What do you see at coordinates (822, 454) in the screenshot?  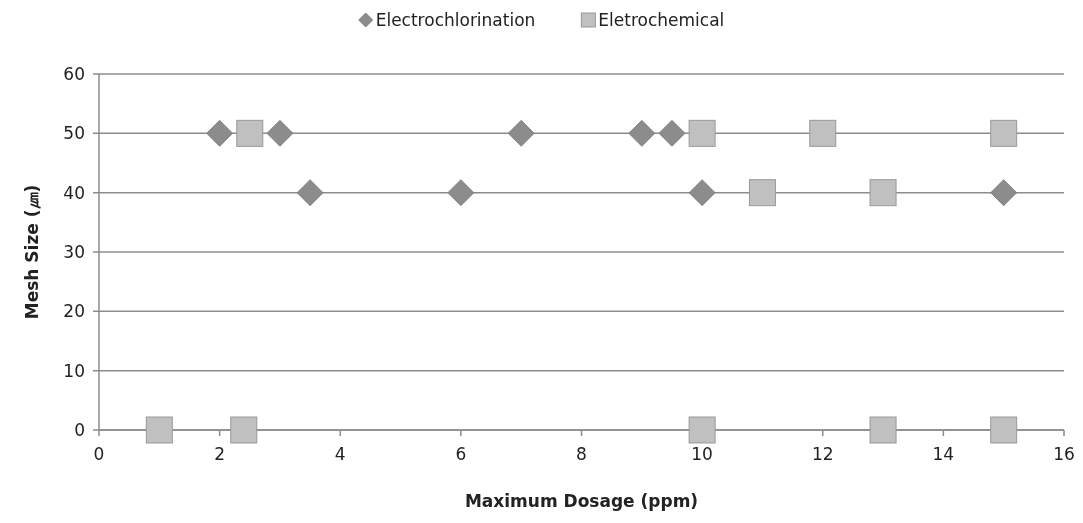 I see `x-tick-label: 12` at bounding box center [822, 454].